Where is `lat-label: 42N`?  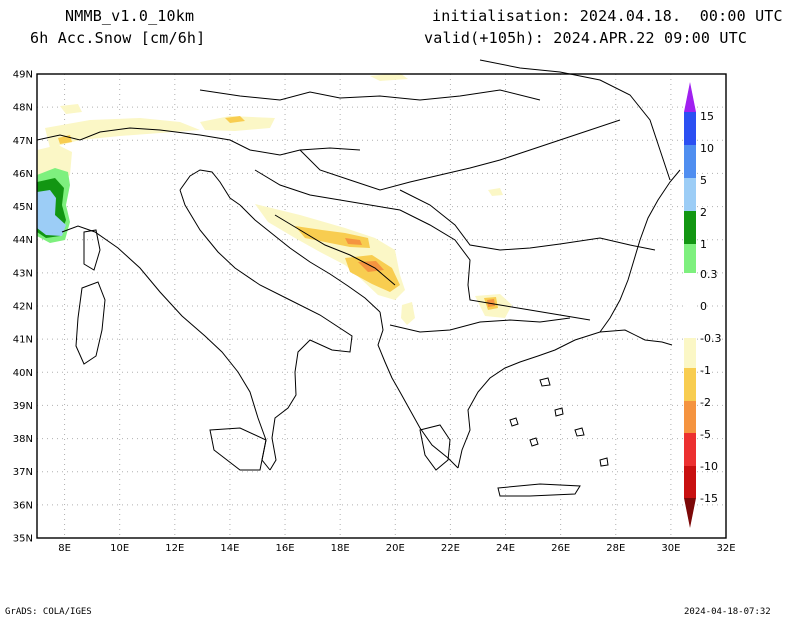
lat-label: 42N is located at coordinates (23, 307).